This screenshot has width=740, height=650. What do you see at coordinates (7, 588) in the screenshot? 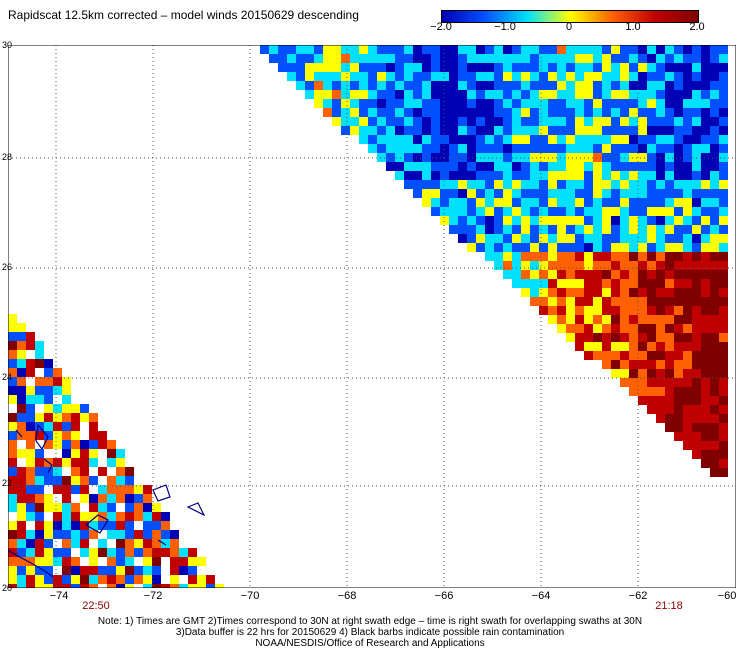
I see `lat-label: 20` at bounding box center [7, 588].